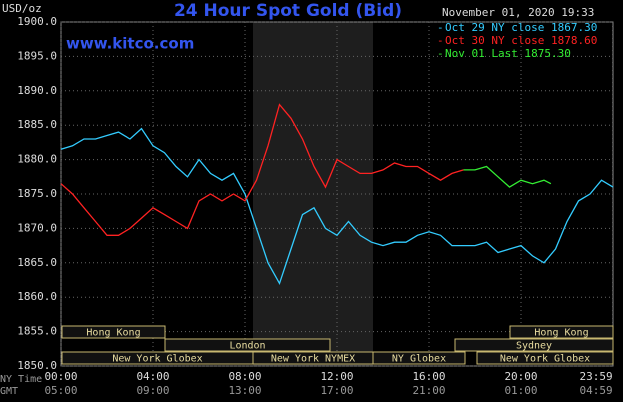 Image resolution: width=623 pixels, height=402 pixels. Describe the element at coordinates (244, 390) in the screenshot. I see `gmt-tick-label: 13:00` at that location.